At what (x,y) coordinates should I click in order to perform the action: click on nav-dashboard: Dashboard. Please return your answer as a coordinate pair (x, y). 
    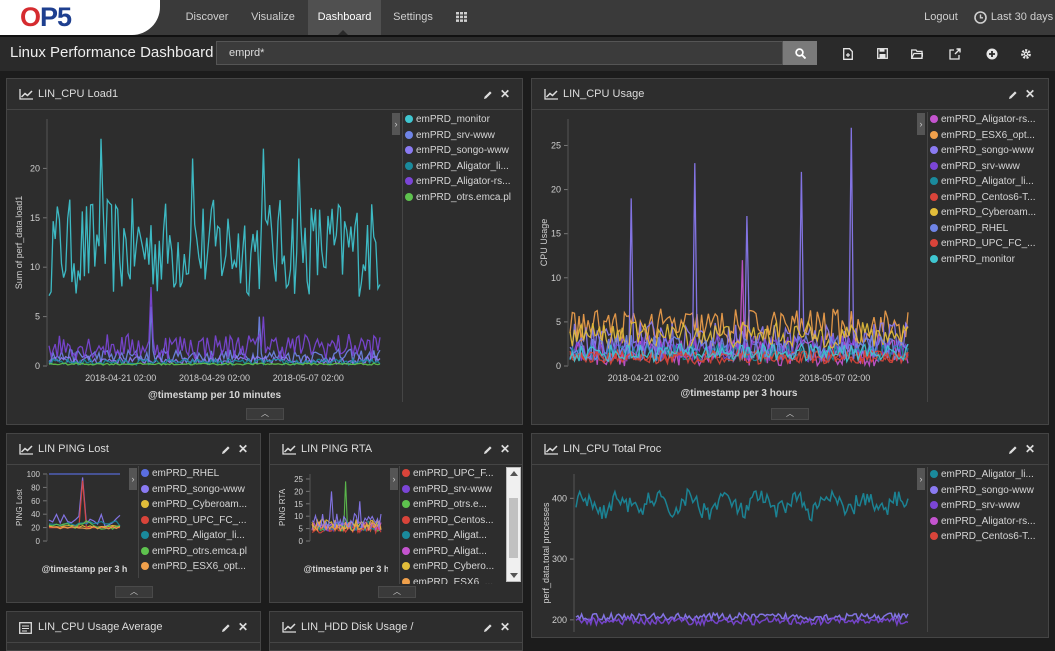
    Looking at the image, I should click on (344, 17).